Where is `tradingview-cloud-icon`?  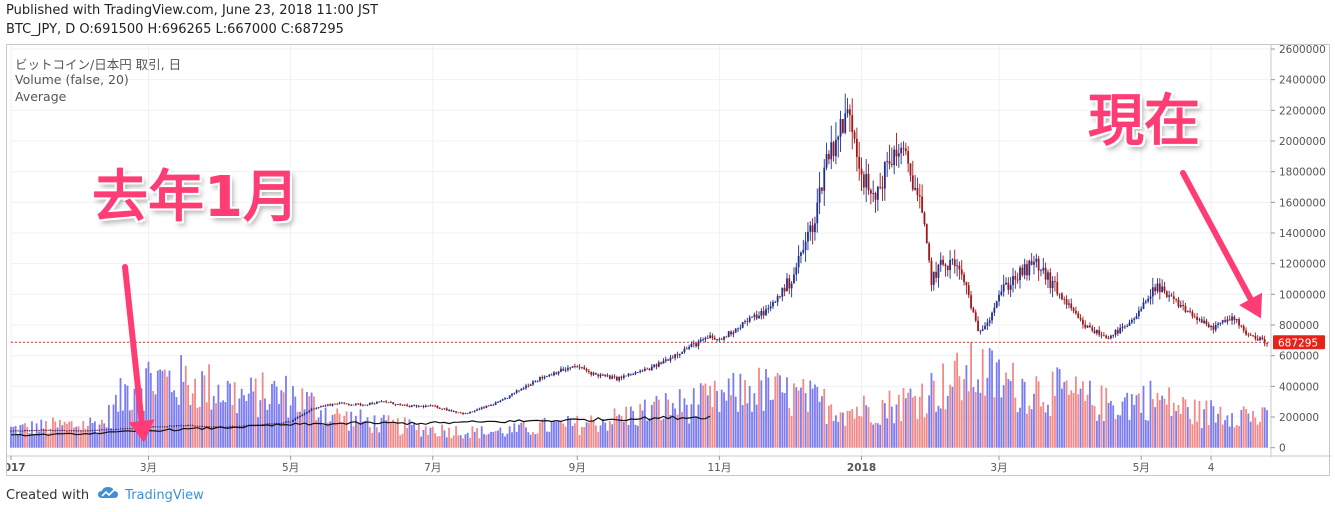 tradingview-cloud-icon is located at coordinates (108, 495).